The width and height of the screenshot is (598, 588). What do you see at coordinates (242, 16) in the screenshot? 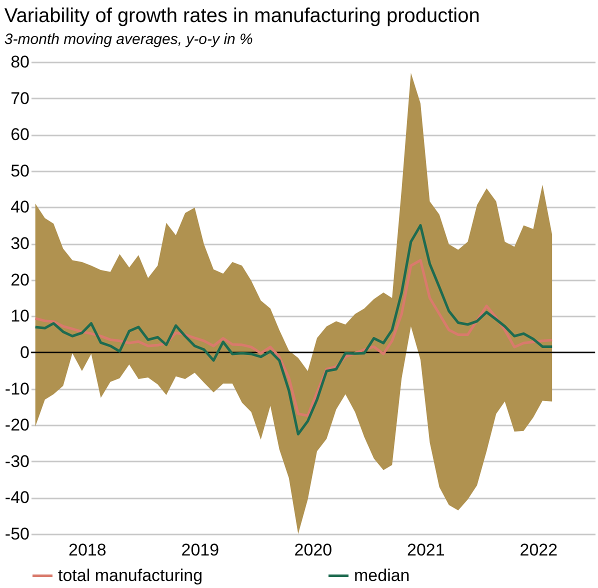
I see `chart-title: Variability of growth rates in manufacturing production` at bounding box center [242, 16].